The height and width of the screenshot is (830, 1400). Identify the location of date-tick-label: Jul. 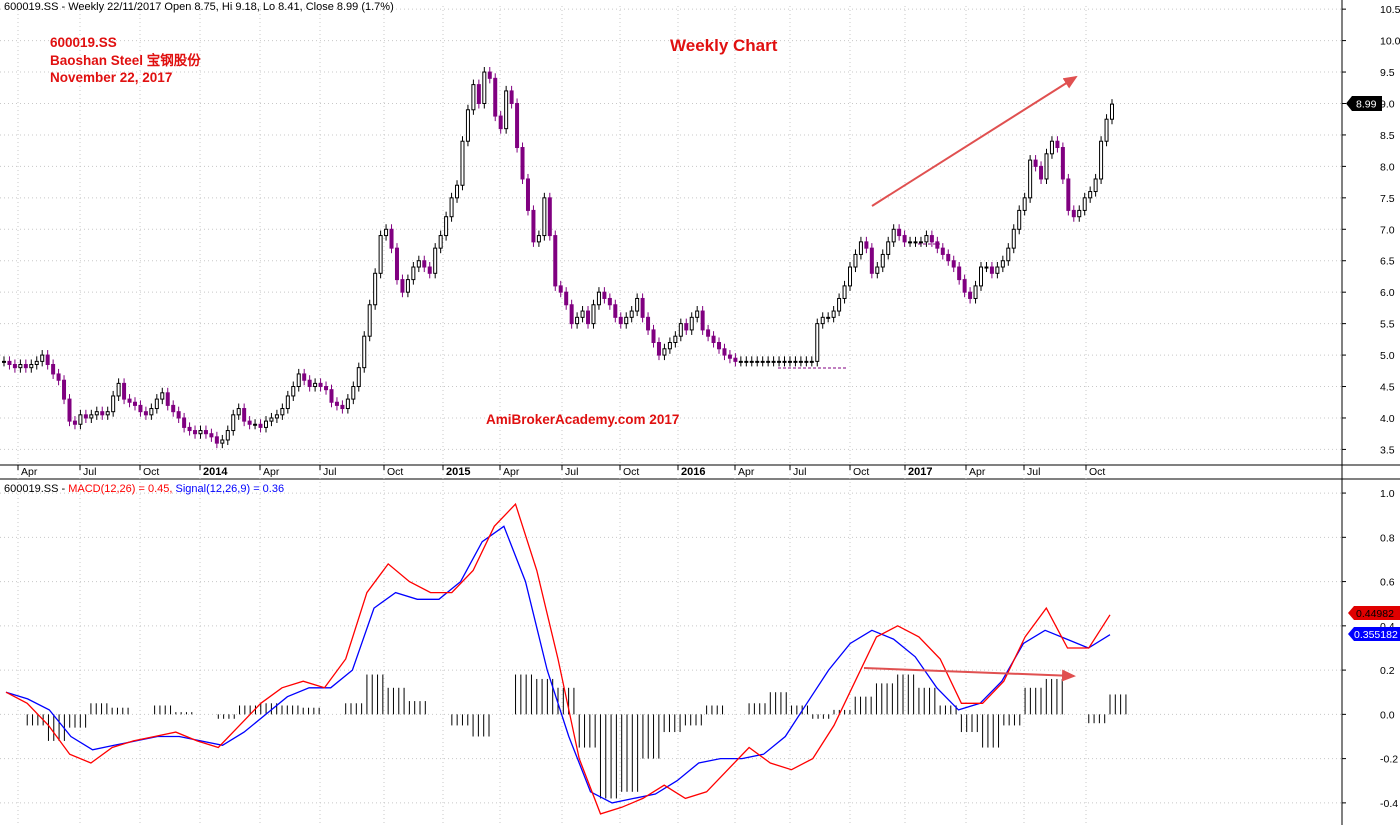
(1033, 472).